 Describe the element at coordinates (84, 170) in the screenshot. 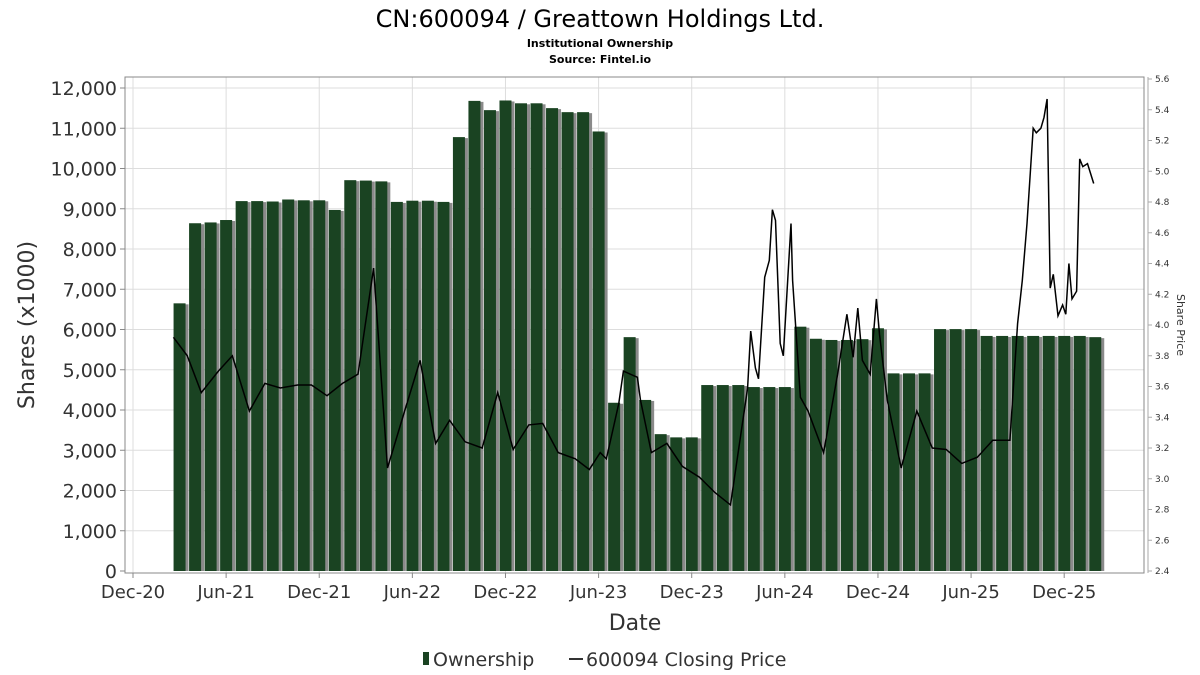

I see `y-tick-label: 10,000` at that location.